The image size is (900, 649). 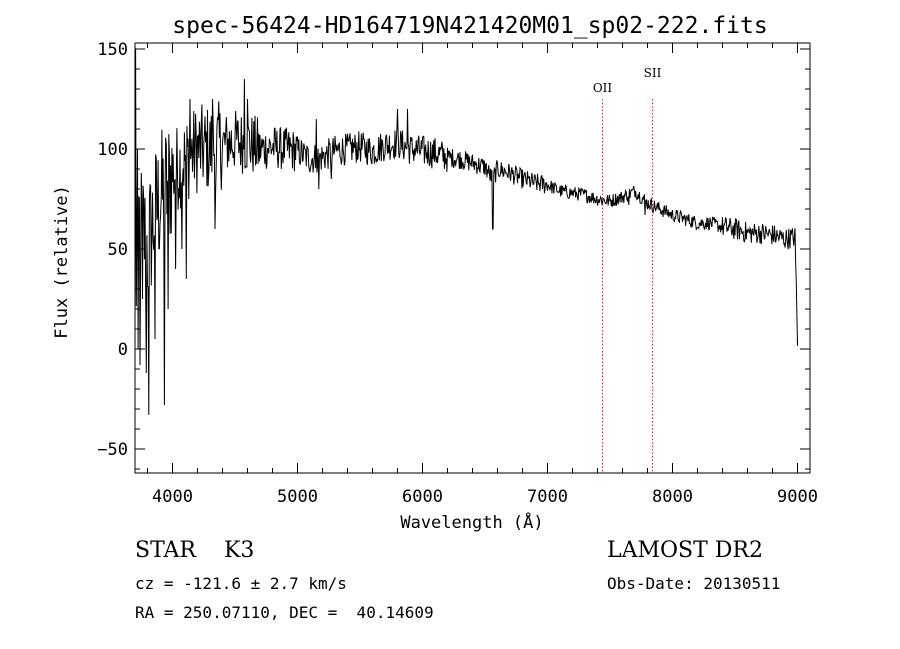 What do you see at coordinates (627, 269) in the screenshot?
I see `reference-lines: OII SII` at bounding box center [627, 269].